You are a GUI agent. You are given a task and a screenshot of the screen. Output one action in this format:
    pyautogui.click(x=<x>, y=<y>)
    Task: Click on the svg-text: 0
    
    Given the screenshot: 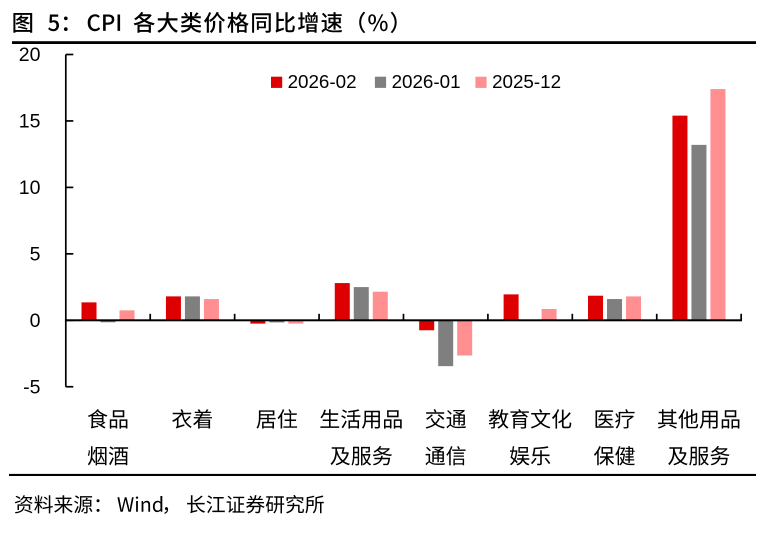 What is the action you would take?
    pyautogui.click(x=35, y=321)
    